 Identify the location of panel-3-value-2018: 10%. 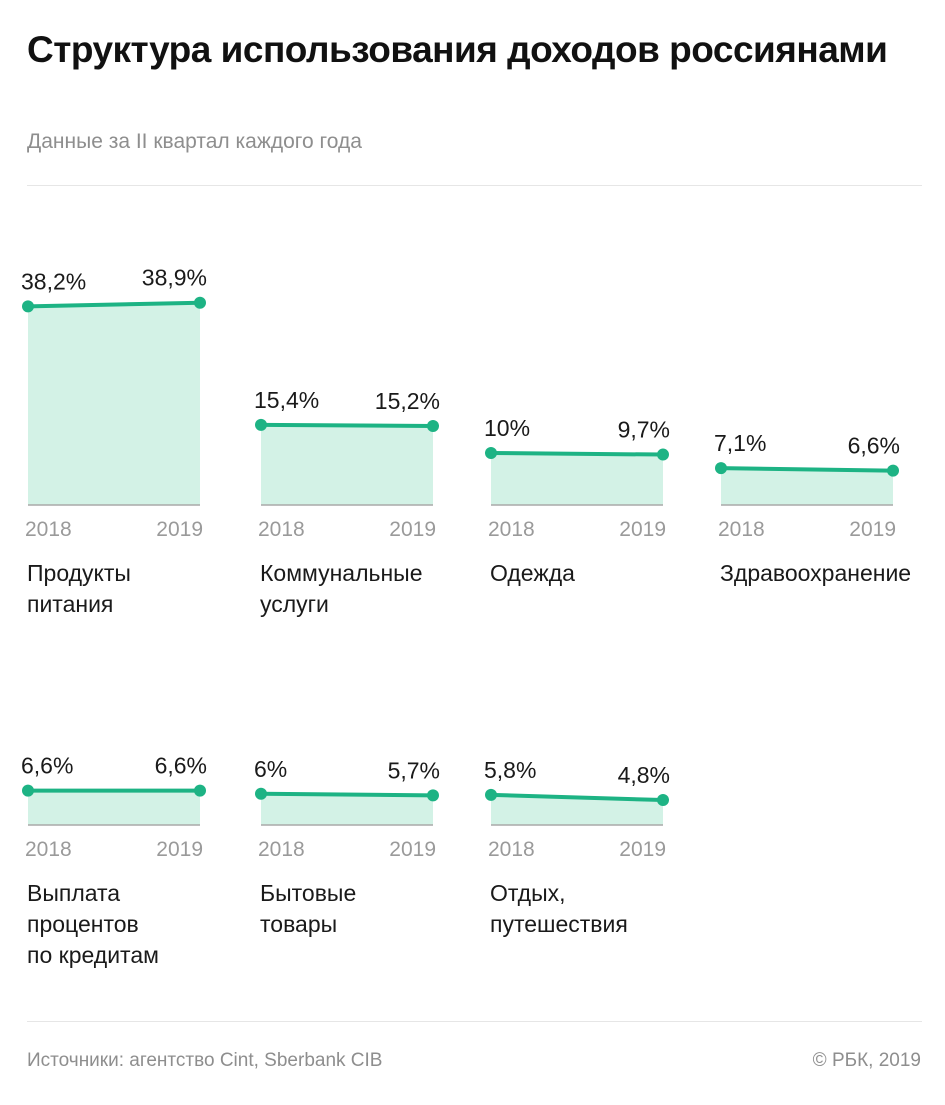
(507, 428).